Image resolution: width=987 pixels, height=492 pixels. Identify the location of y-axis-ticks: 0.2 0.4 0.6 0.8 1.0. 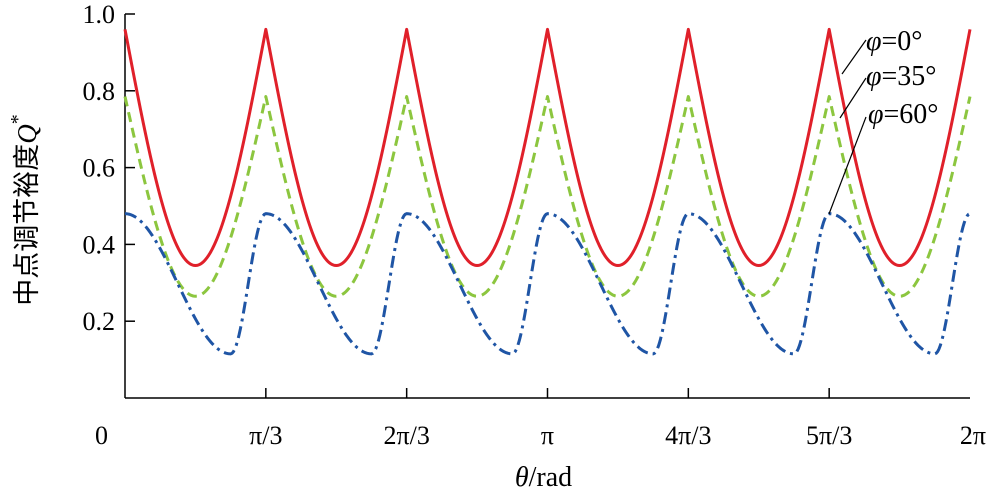
(109, 168).